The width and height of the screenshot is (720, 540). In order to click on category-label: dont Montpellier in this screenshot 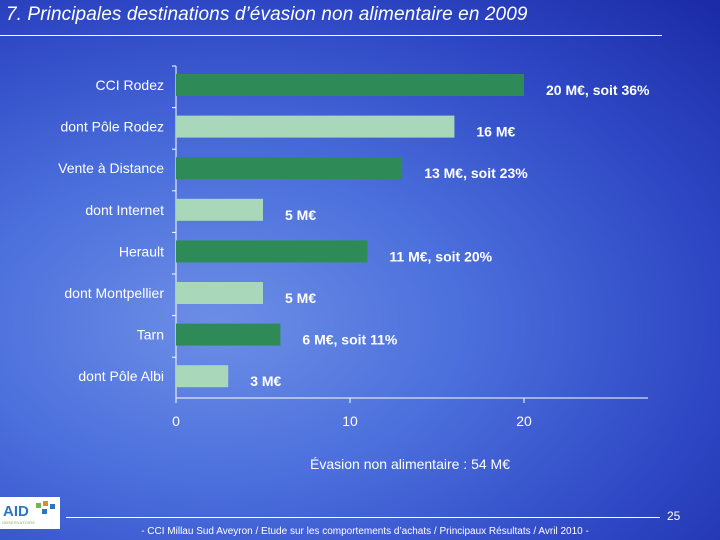, I will do `click(114, 293)`.